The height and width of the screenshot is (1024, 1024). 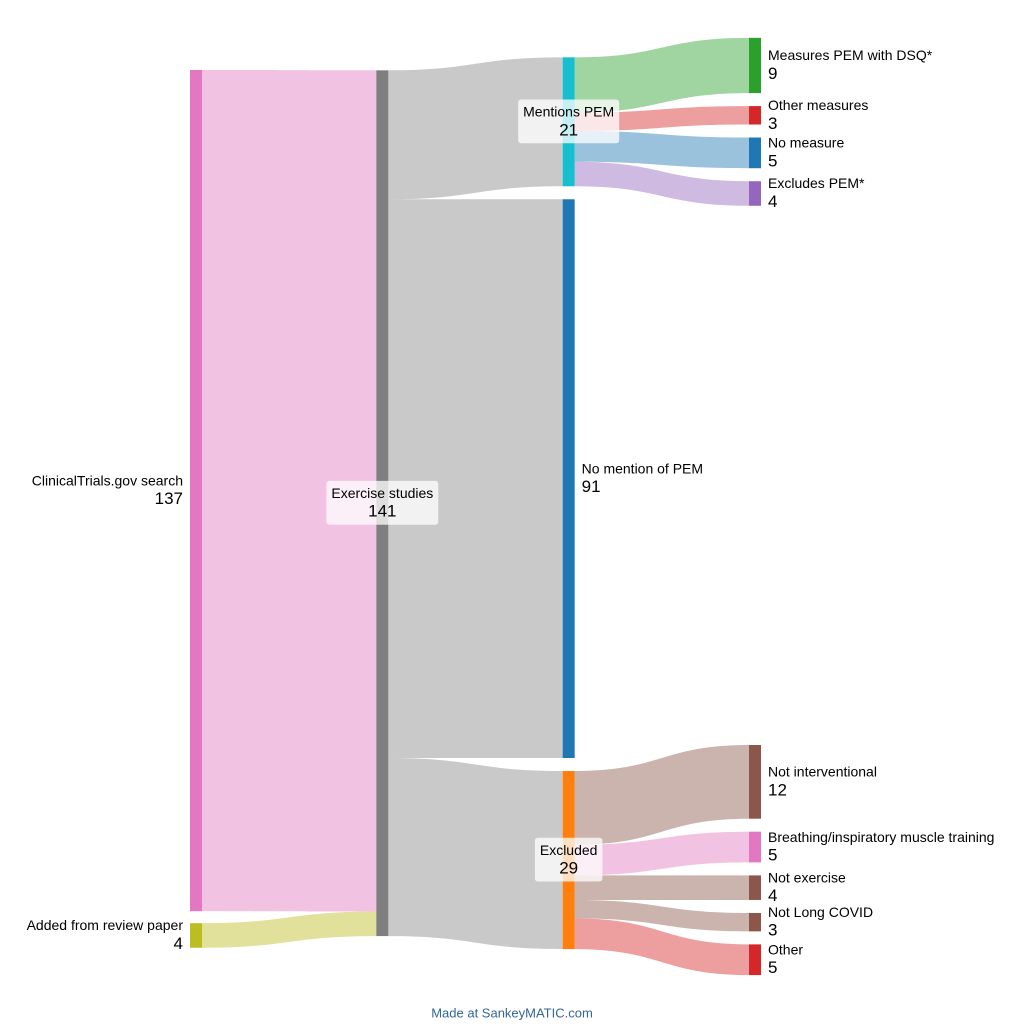 What do you see at coordinates (881, 837) in the screenshot?
I see `node-label: Breathing/inspiratory muscle training` at bounding box center [881, 837].